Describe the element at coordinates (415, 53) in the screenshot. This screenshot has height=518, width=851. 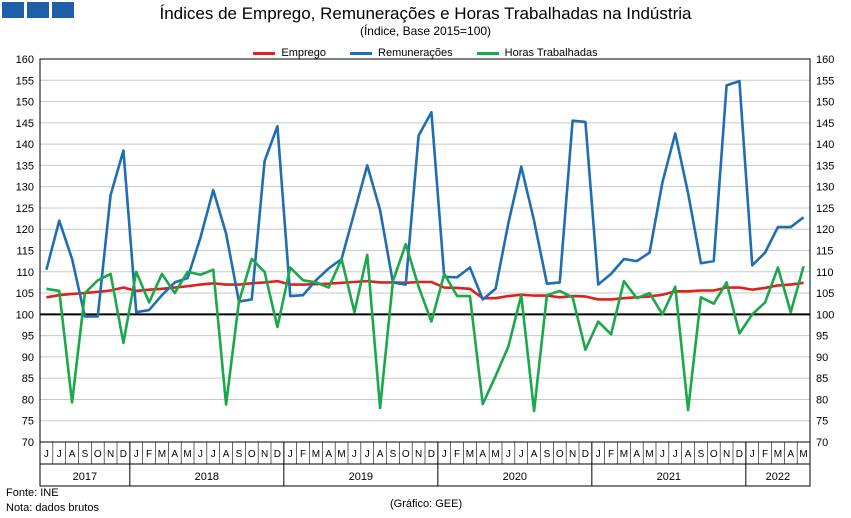
I see `legend-label-remuneracoes: Remunerações` at that location.